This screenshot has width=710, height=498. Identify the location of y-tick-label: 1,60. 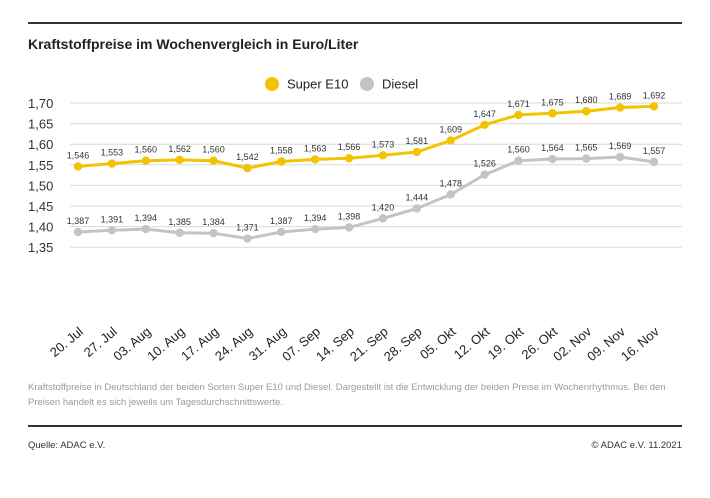
(40, 144).